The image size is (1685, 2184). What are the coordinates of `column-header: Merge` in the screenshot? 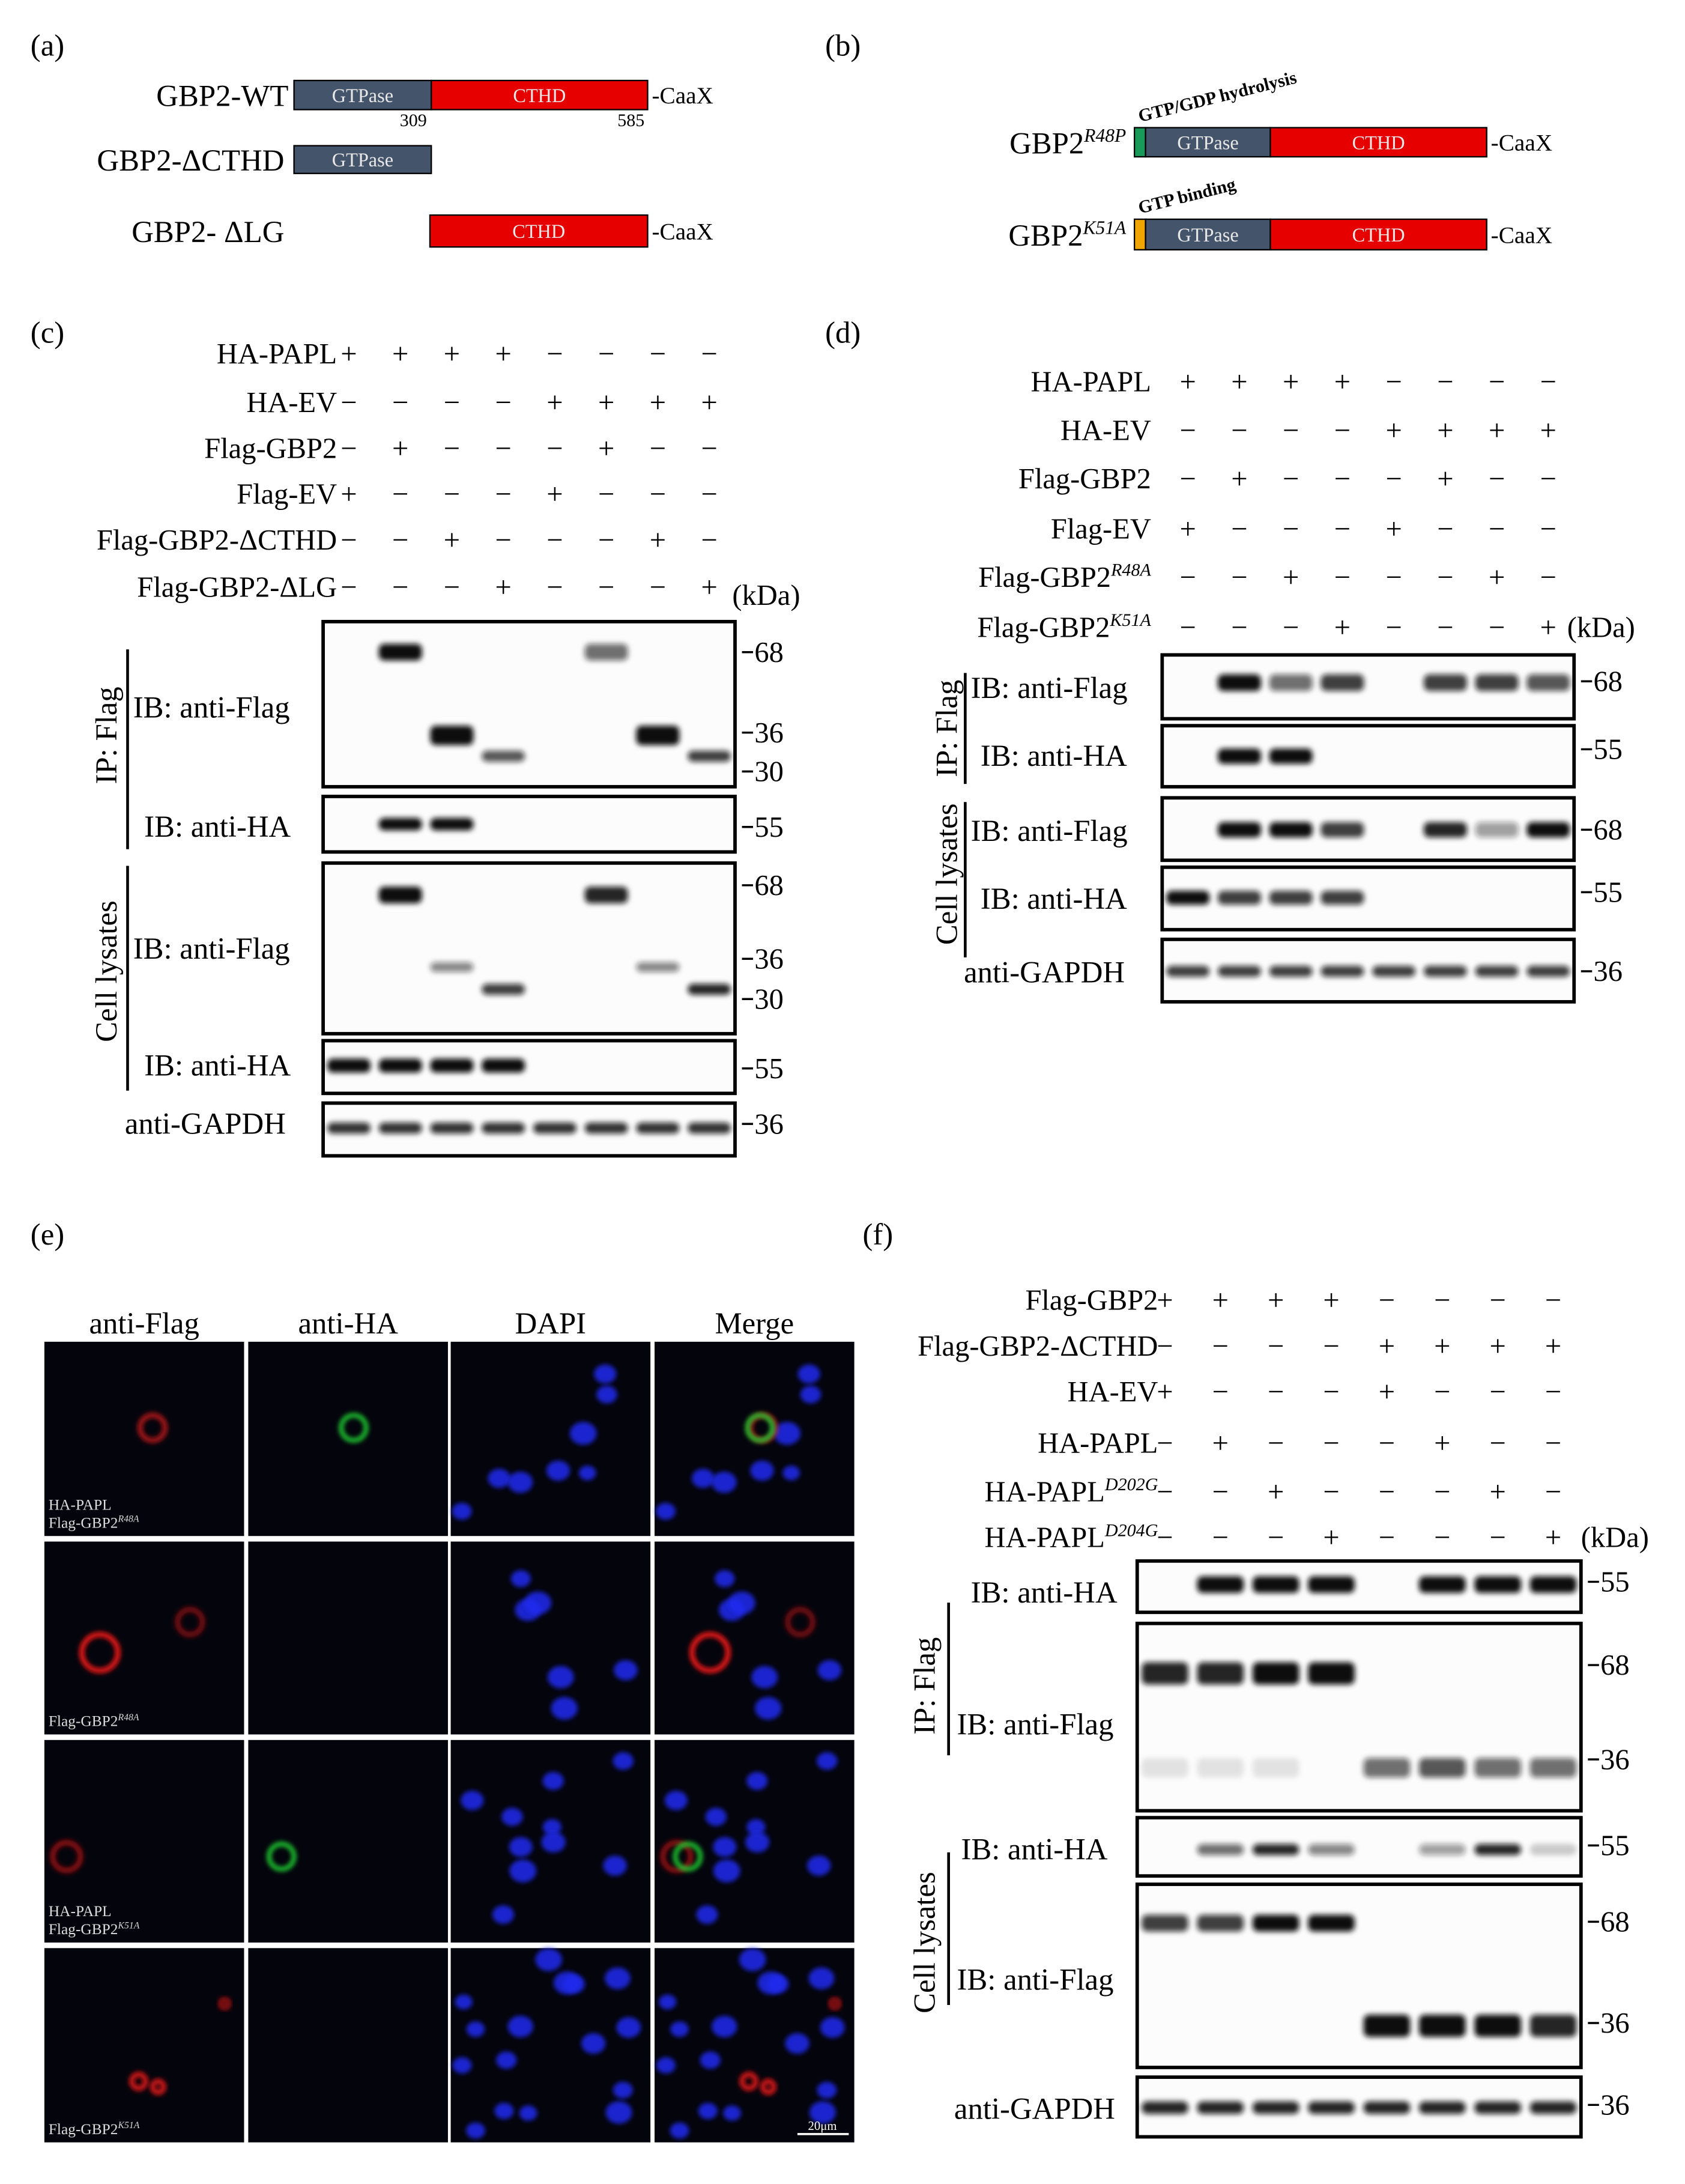 It's located at (754, 1323).